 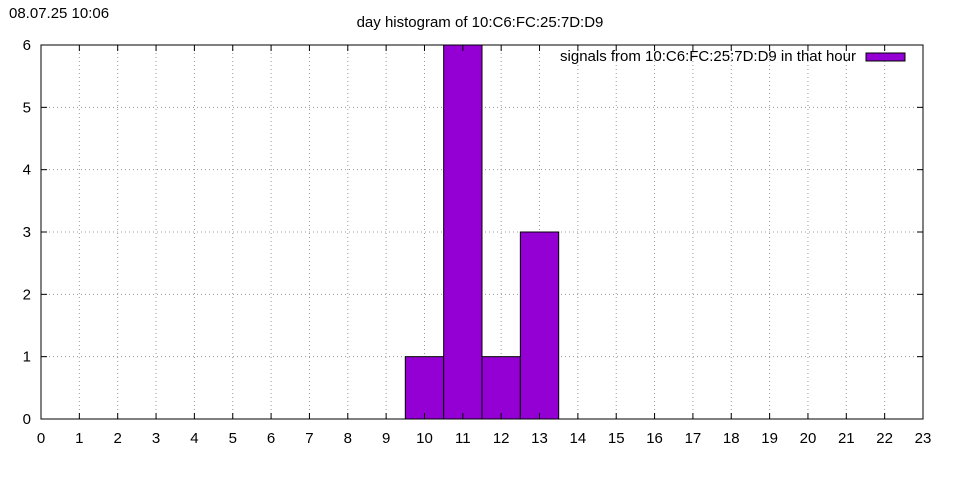 What do you see at coordinates (348, 438) in the screenshot?
I see `x-tick-label: 8` at bounding box center [348, 438].